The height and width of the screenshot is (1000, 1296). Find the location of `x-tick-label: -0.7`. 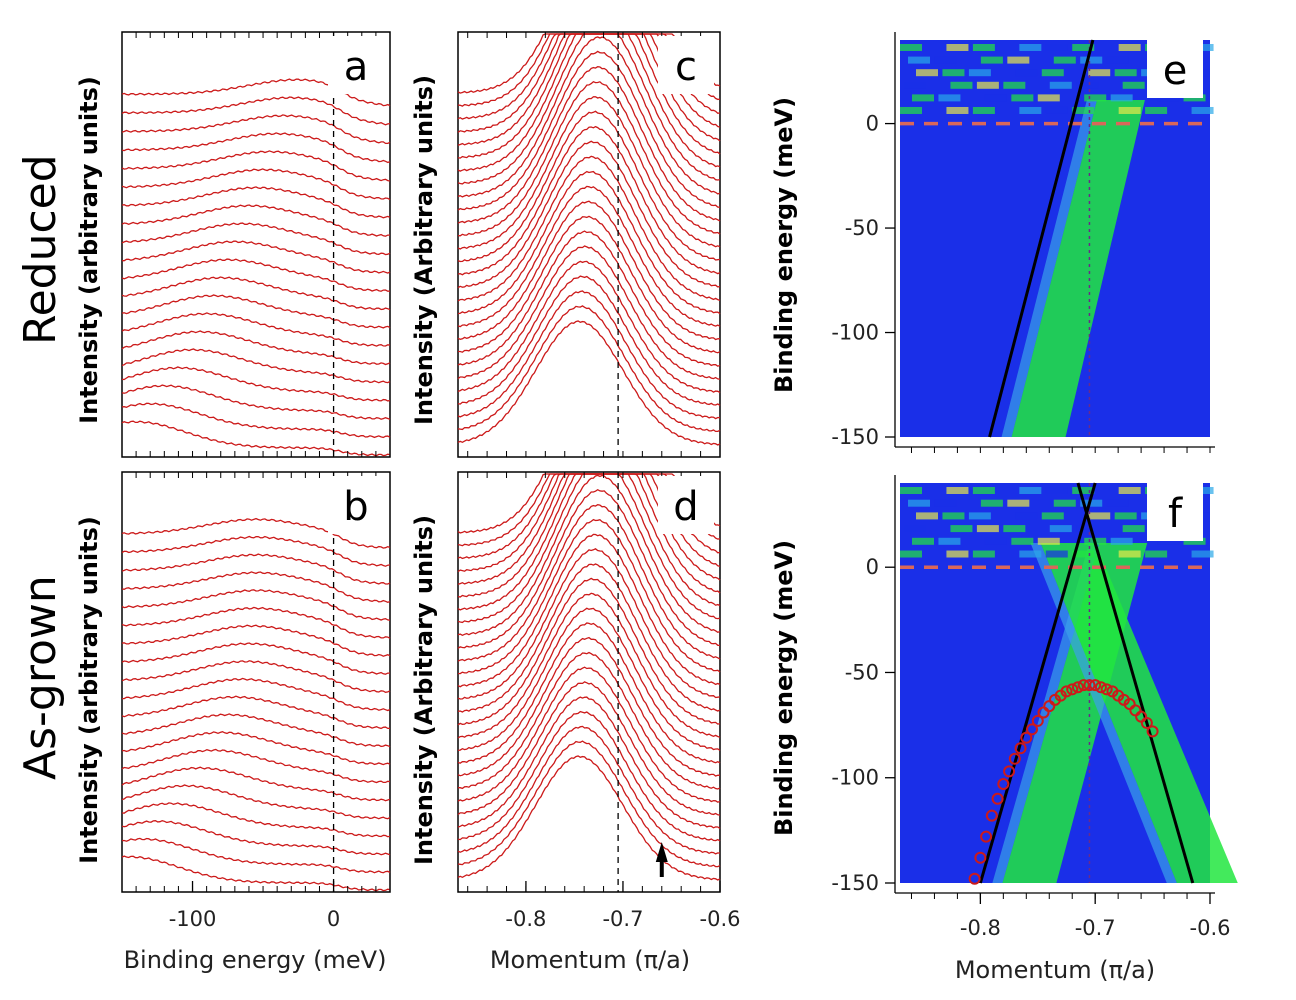

x-tick-label: -0.7 is located at coordinates (1095, 928).